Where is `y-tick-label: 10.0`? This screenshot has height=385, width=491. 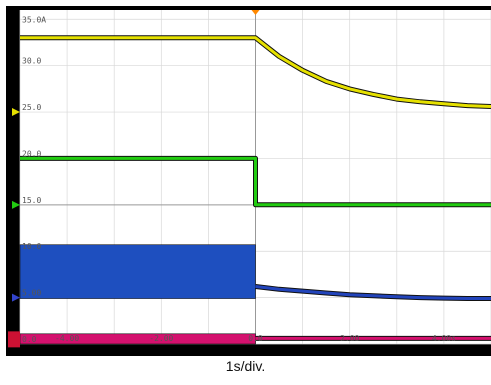
y-tick-label: 10.0 is located at coordinates (31, 246).